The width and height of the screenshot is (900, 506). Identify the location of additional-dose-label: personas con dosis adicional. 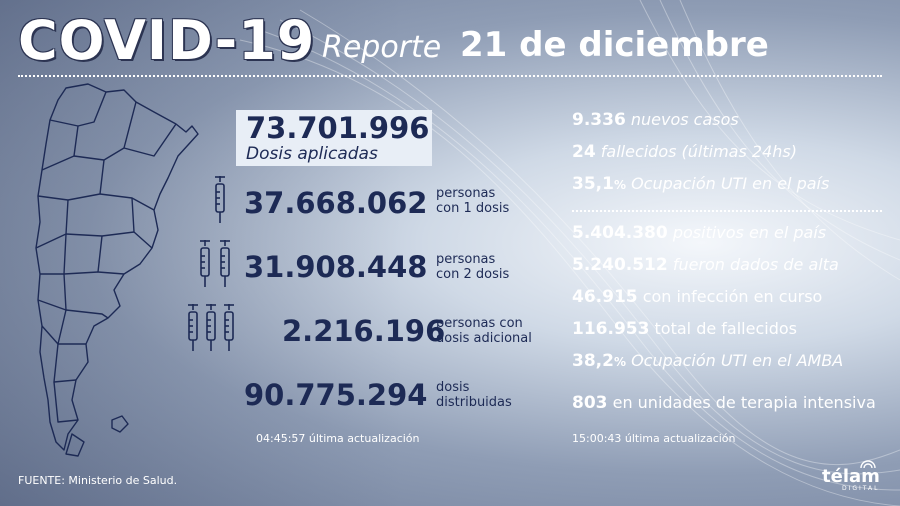
(496, 331).